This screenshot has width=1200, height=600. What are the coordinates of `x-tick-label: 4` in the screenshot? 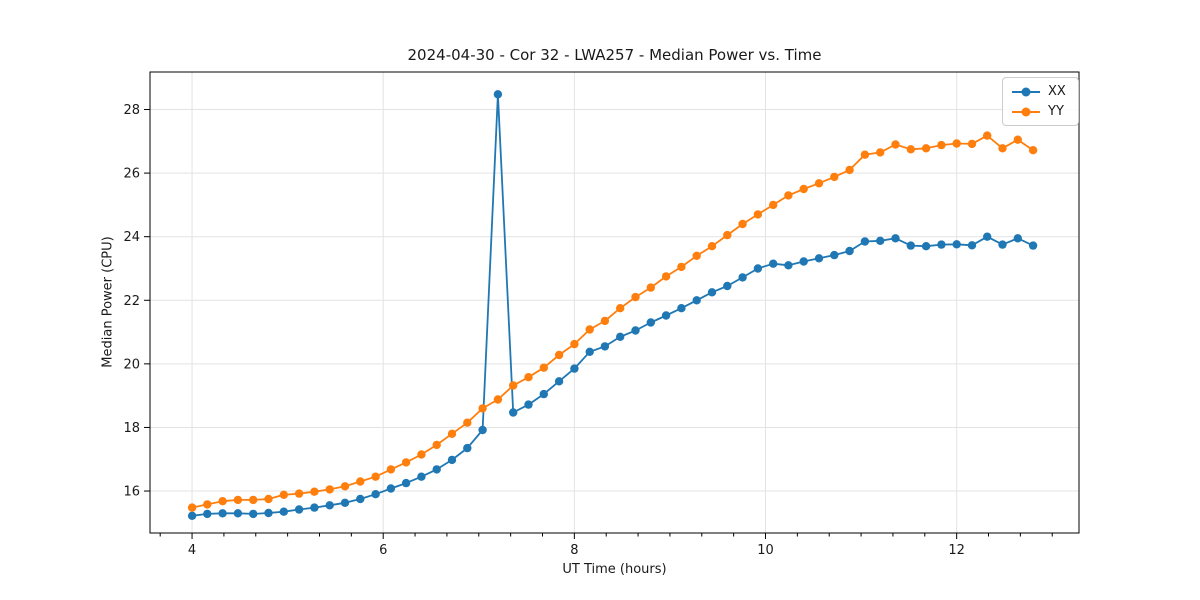 It's located at (192, 550).